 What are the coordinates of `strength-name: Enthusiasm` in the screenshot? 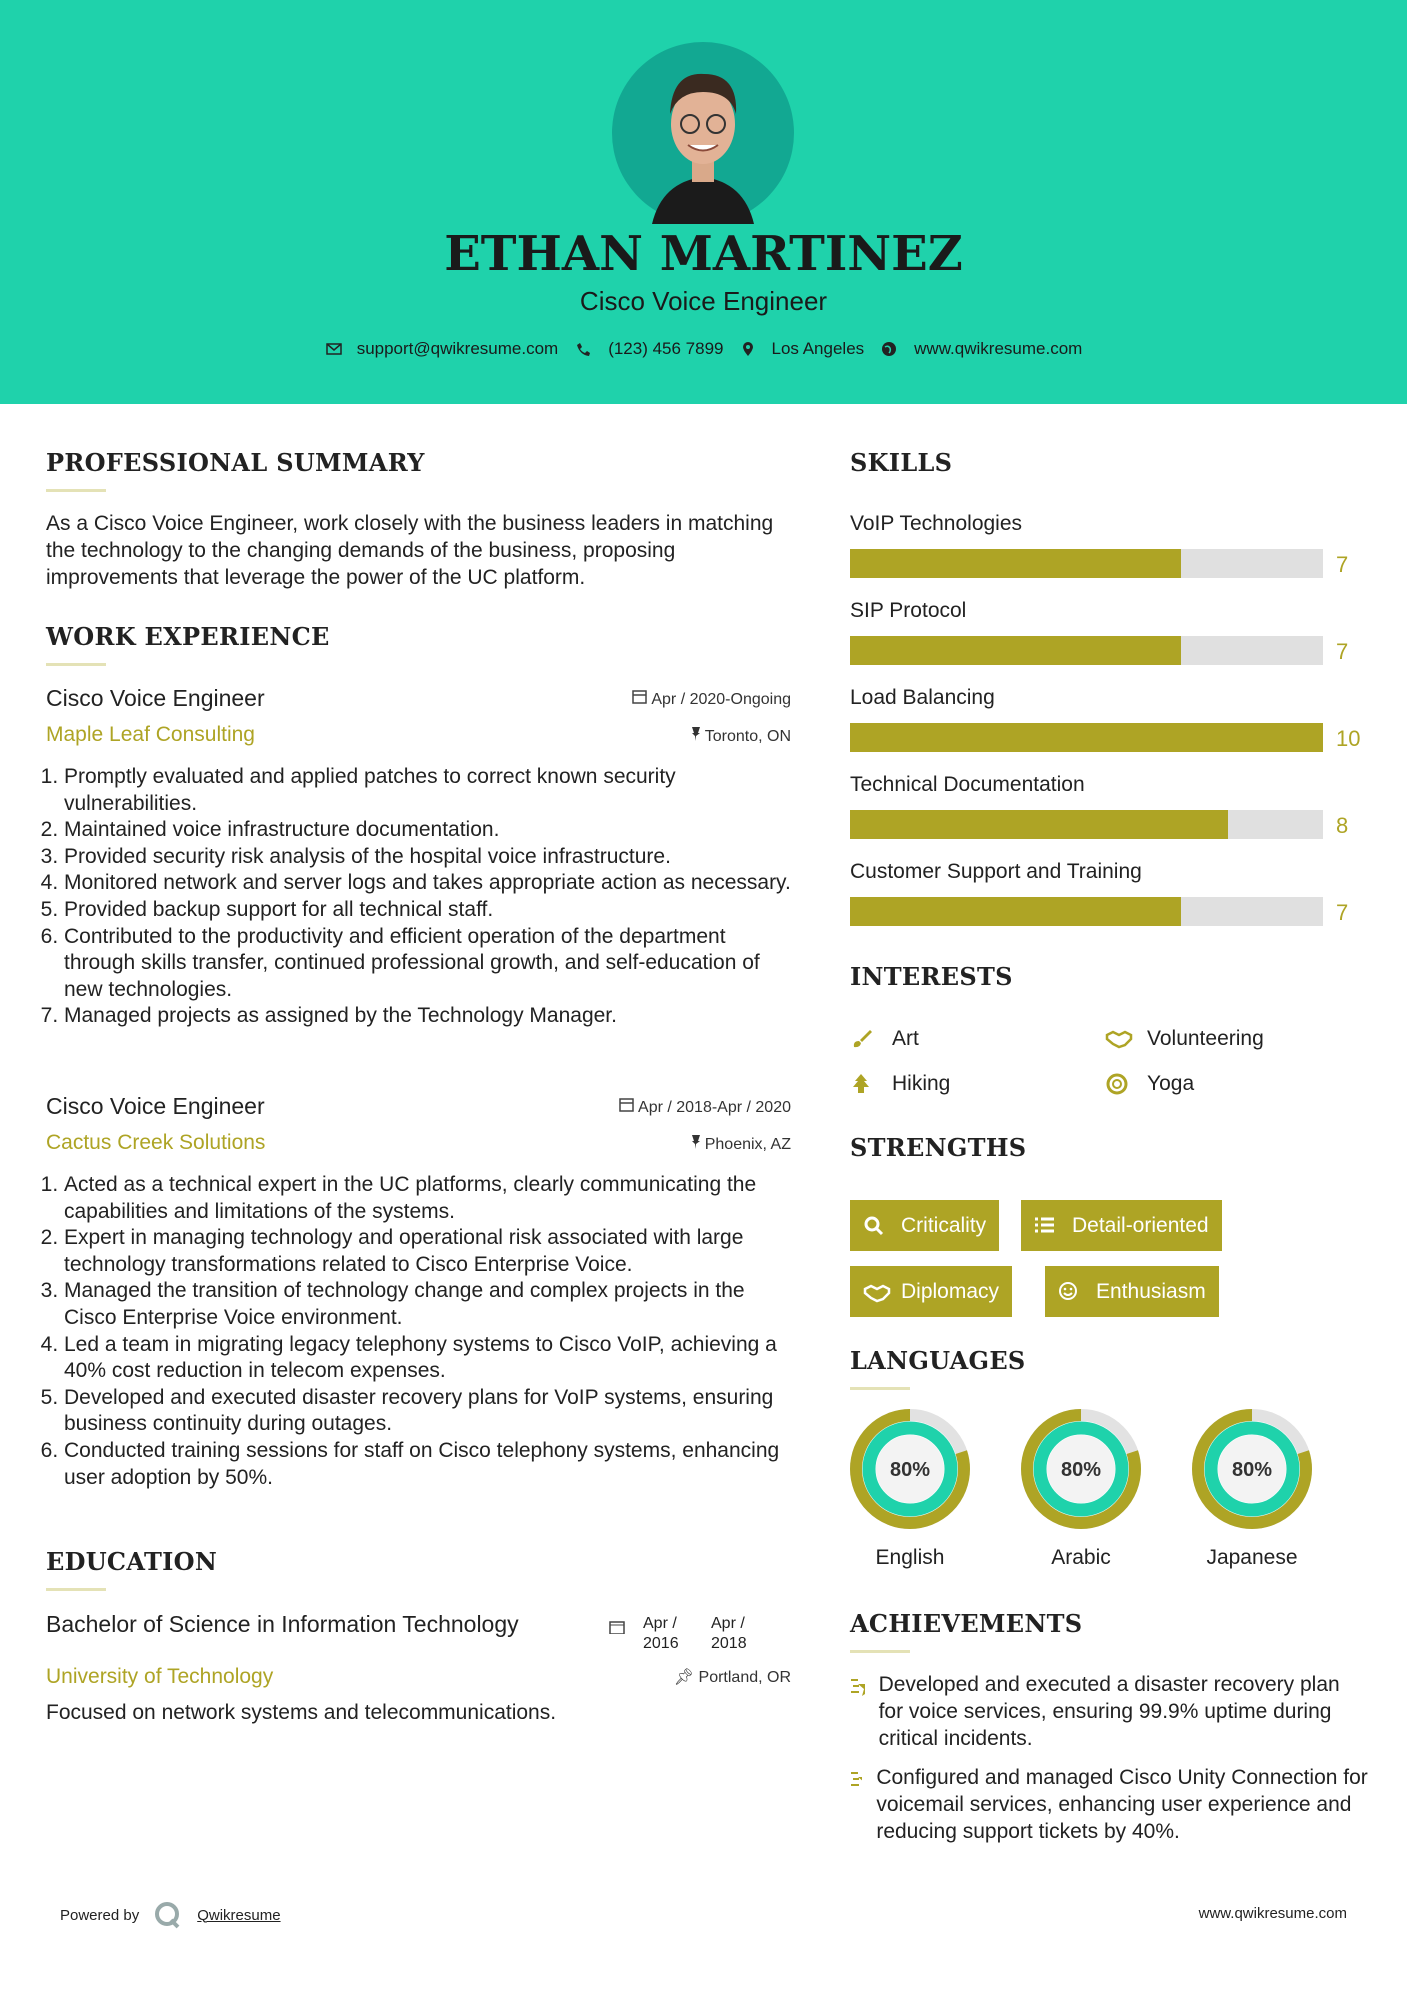 It's located at (1151, 1291).